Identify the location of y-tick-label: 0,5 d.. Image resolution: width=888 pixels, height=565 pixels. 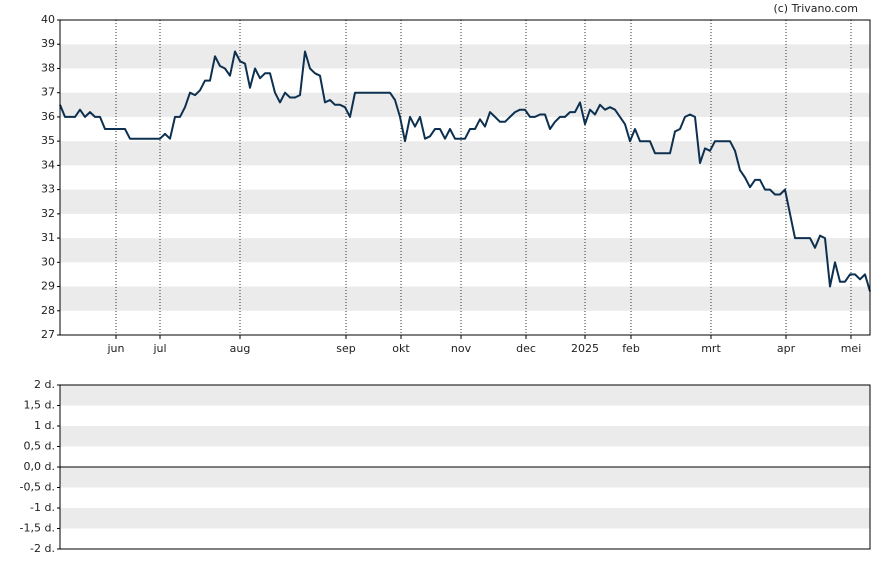
(39, 446).